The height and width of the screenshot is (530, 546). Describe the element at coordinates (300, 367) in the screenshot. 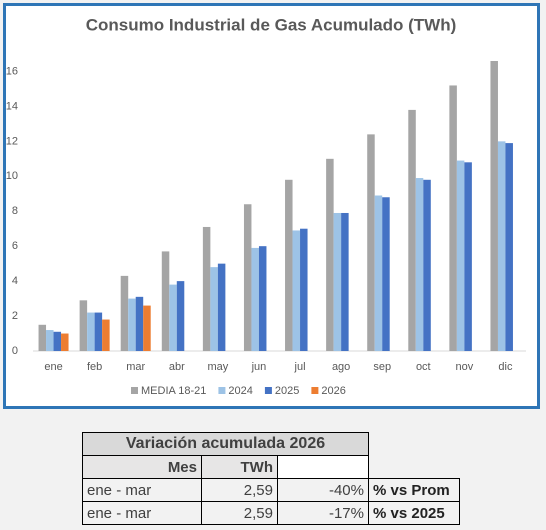

I see `x-tick-label: jul` at that location.